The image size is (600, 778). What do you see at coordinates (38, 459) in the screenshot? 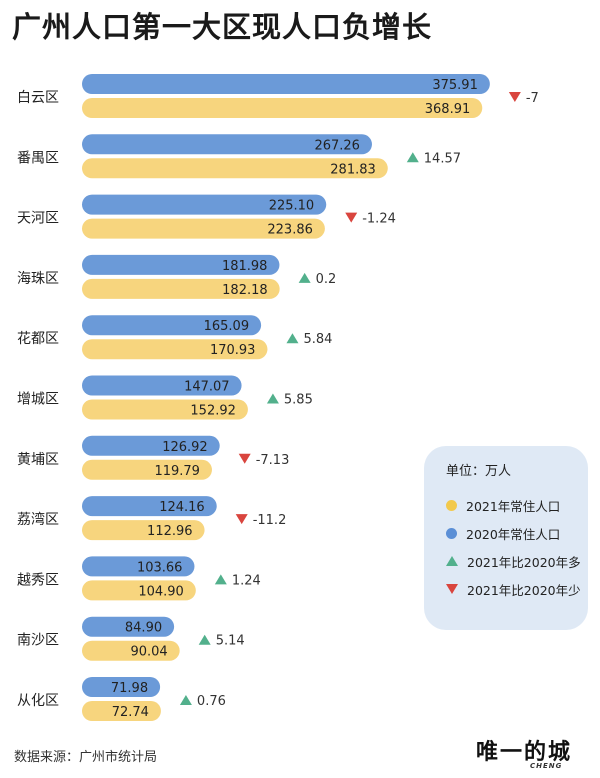
I see `category-label: 黄埔区` at bounding box center [38, 459].